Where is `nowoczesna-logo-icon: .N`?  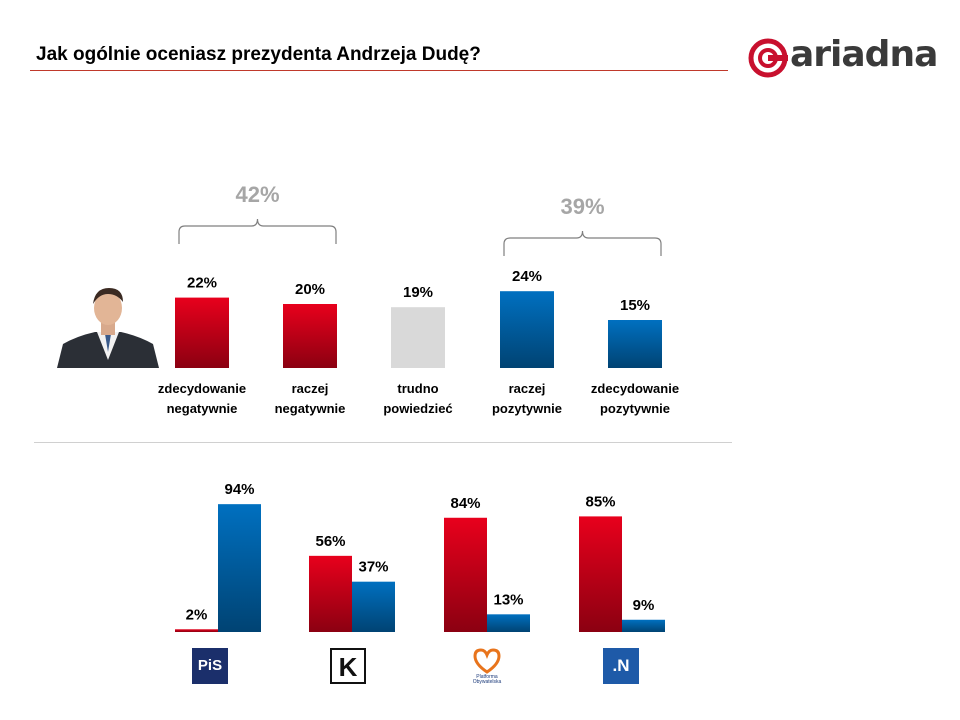 nowoczesna-logo-icon: .N is located at coordinates (621, 666).